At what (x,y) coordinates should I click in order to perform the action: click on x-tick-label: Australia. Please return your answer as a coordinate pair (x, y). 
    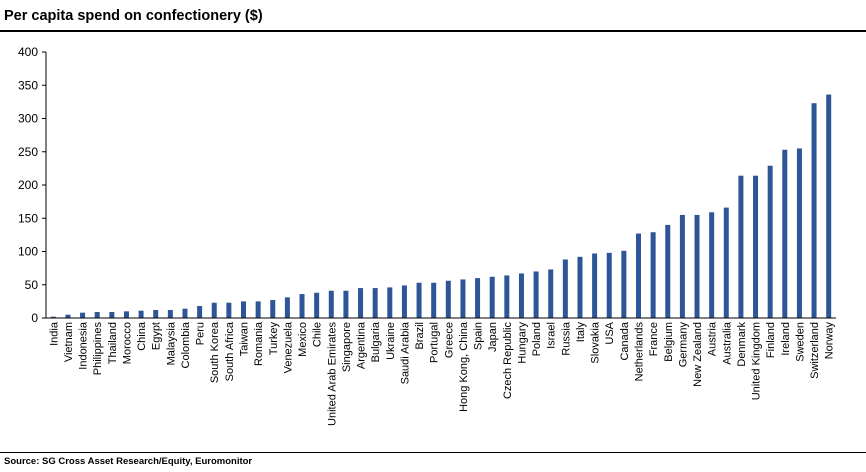
    Looking at the image, I should click on (727, 343).